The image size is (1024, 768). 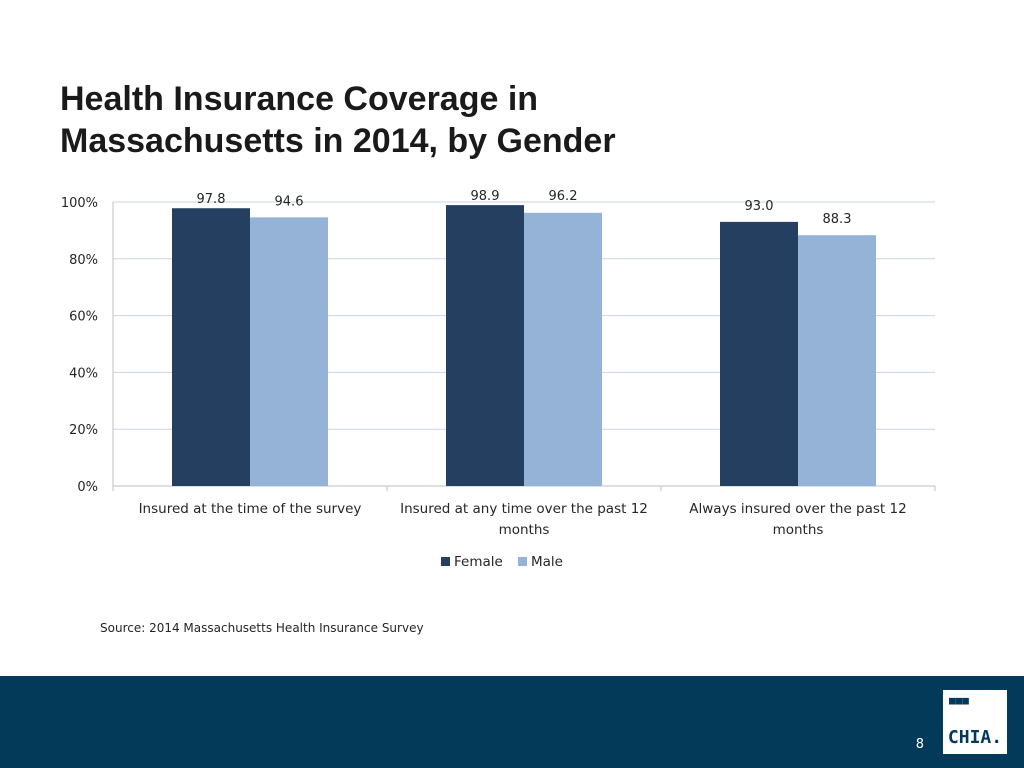 What do you see at coordinates (837, 219) in the screenshot?
I see `data-label: 88.3` at bounding box center [837, 219].